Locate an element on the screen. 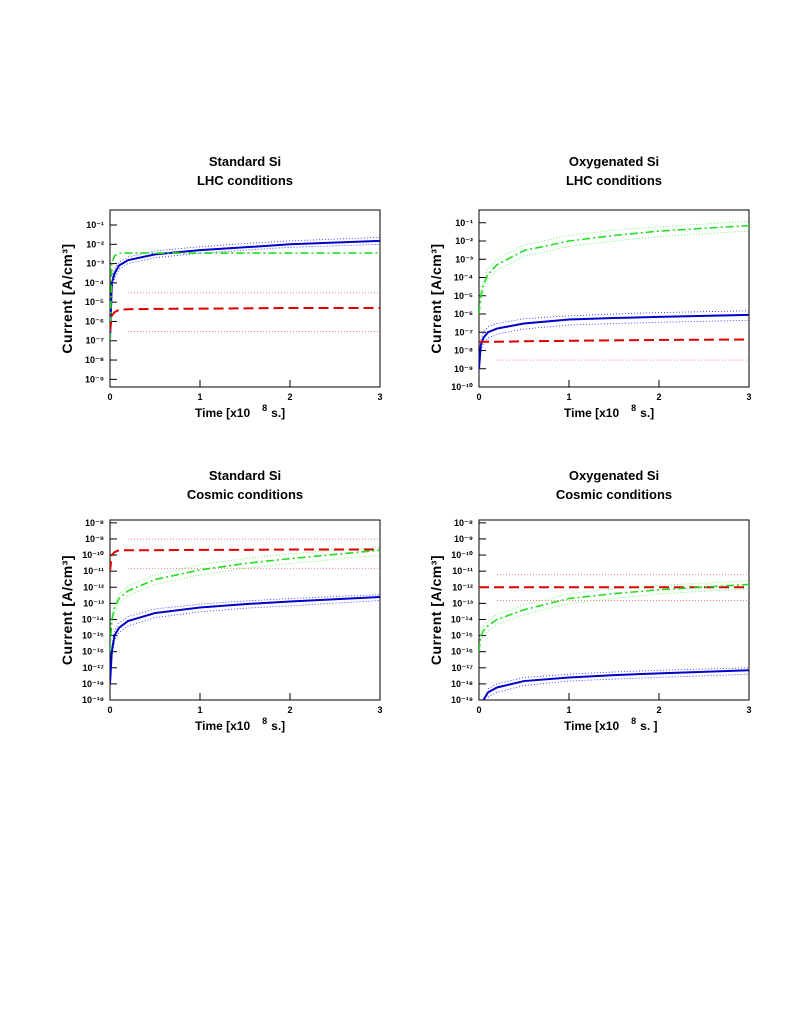 This screenshot has height=1035, width=789. x-axis-label-unit: s. ] is located at coordinates (648, 726).